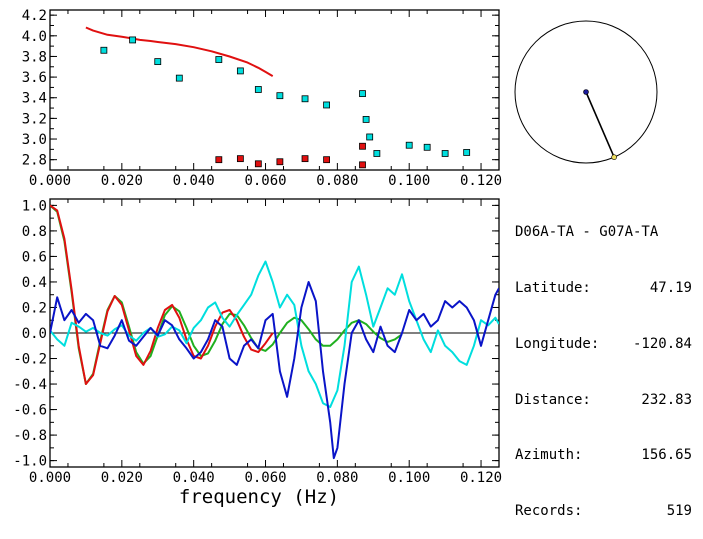  I want to click on info-row-distance: Distance: 232.83, so click(603, 400).